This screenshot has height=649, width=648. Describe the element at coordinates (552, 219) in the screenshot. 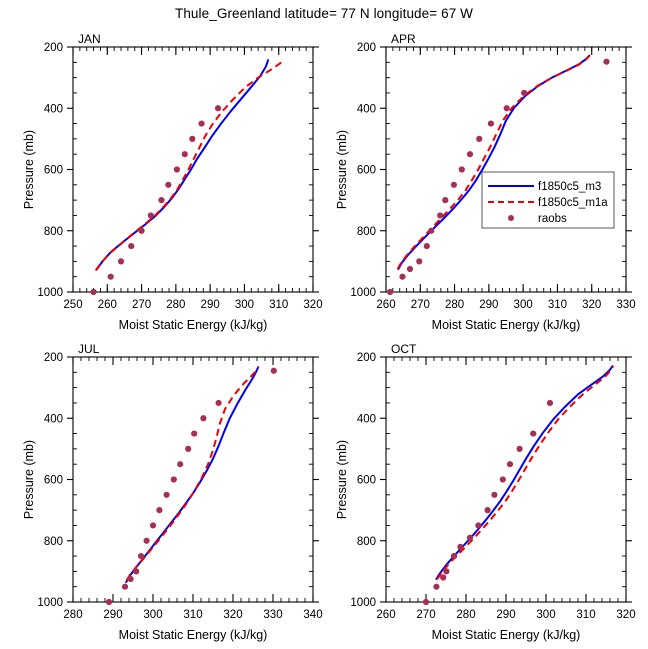

I see `legend-label: raobs` at that location.